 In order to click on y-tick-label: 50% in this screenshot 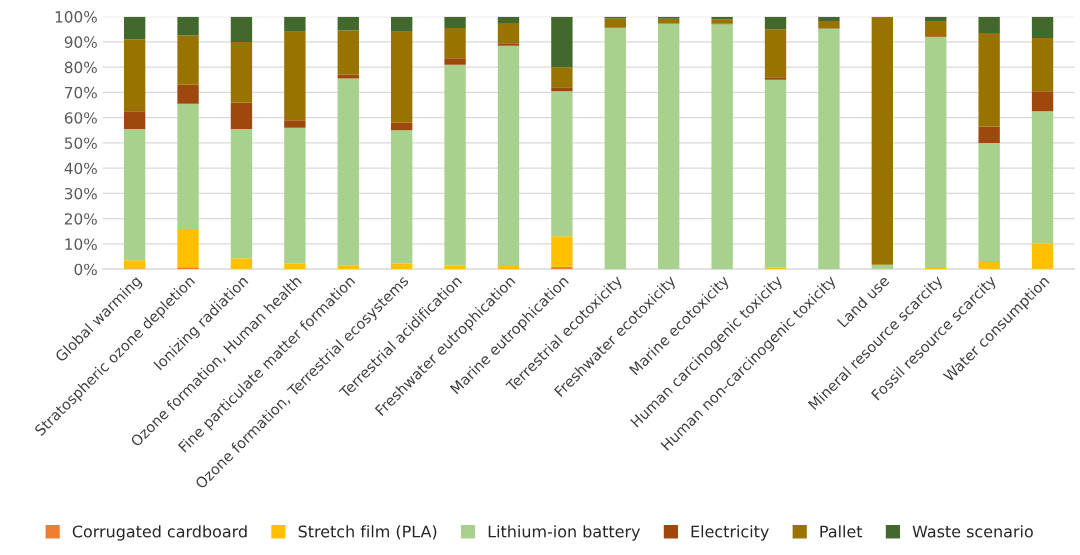, I will do `click(80, 143)`.